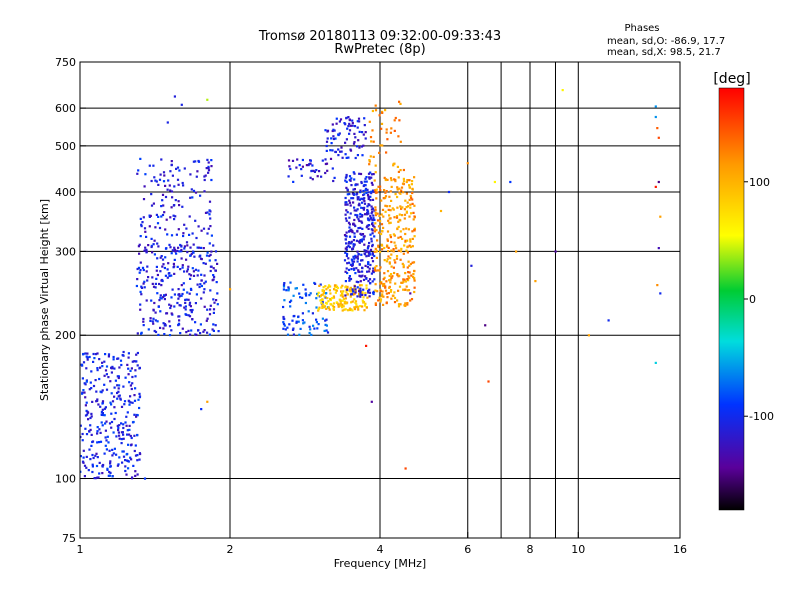  I want to click on stats-heading: Phases, so click(641, 28).